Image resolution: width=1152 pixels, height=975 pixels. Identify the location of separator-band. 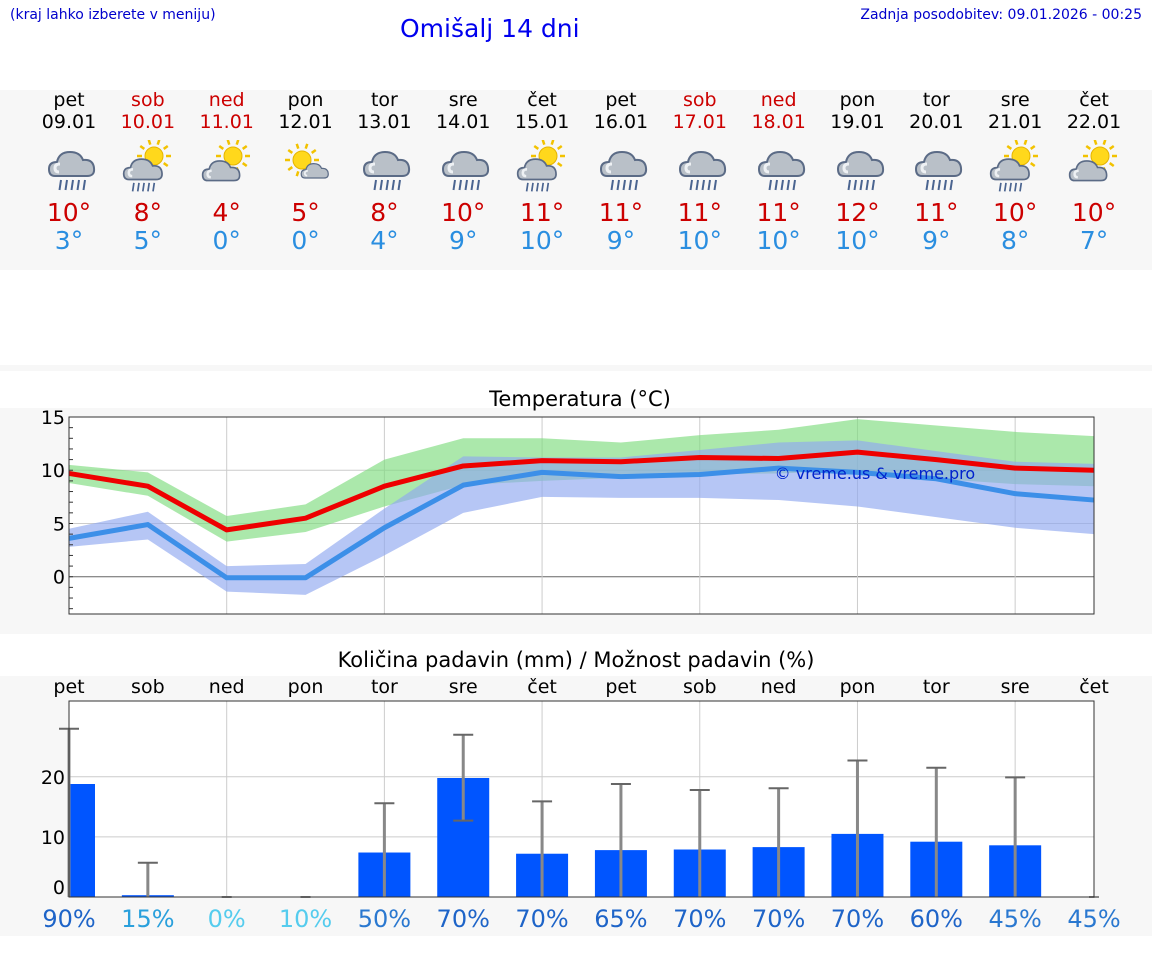
(576, 368).